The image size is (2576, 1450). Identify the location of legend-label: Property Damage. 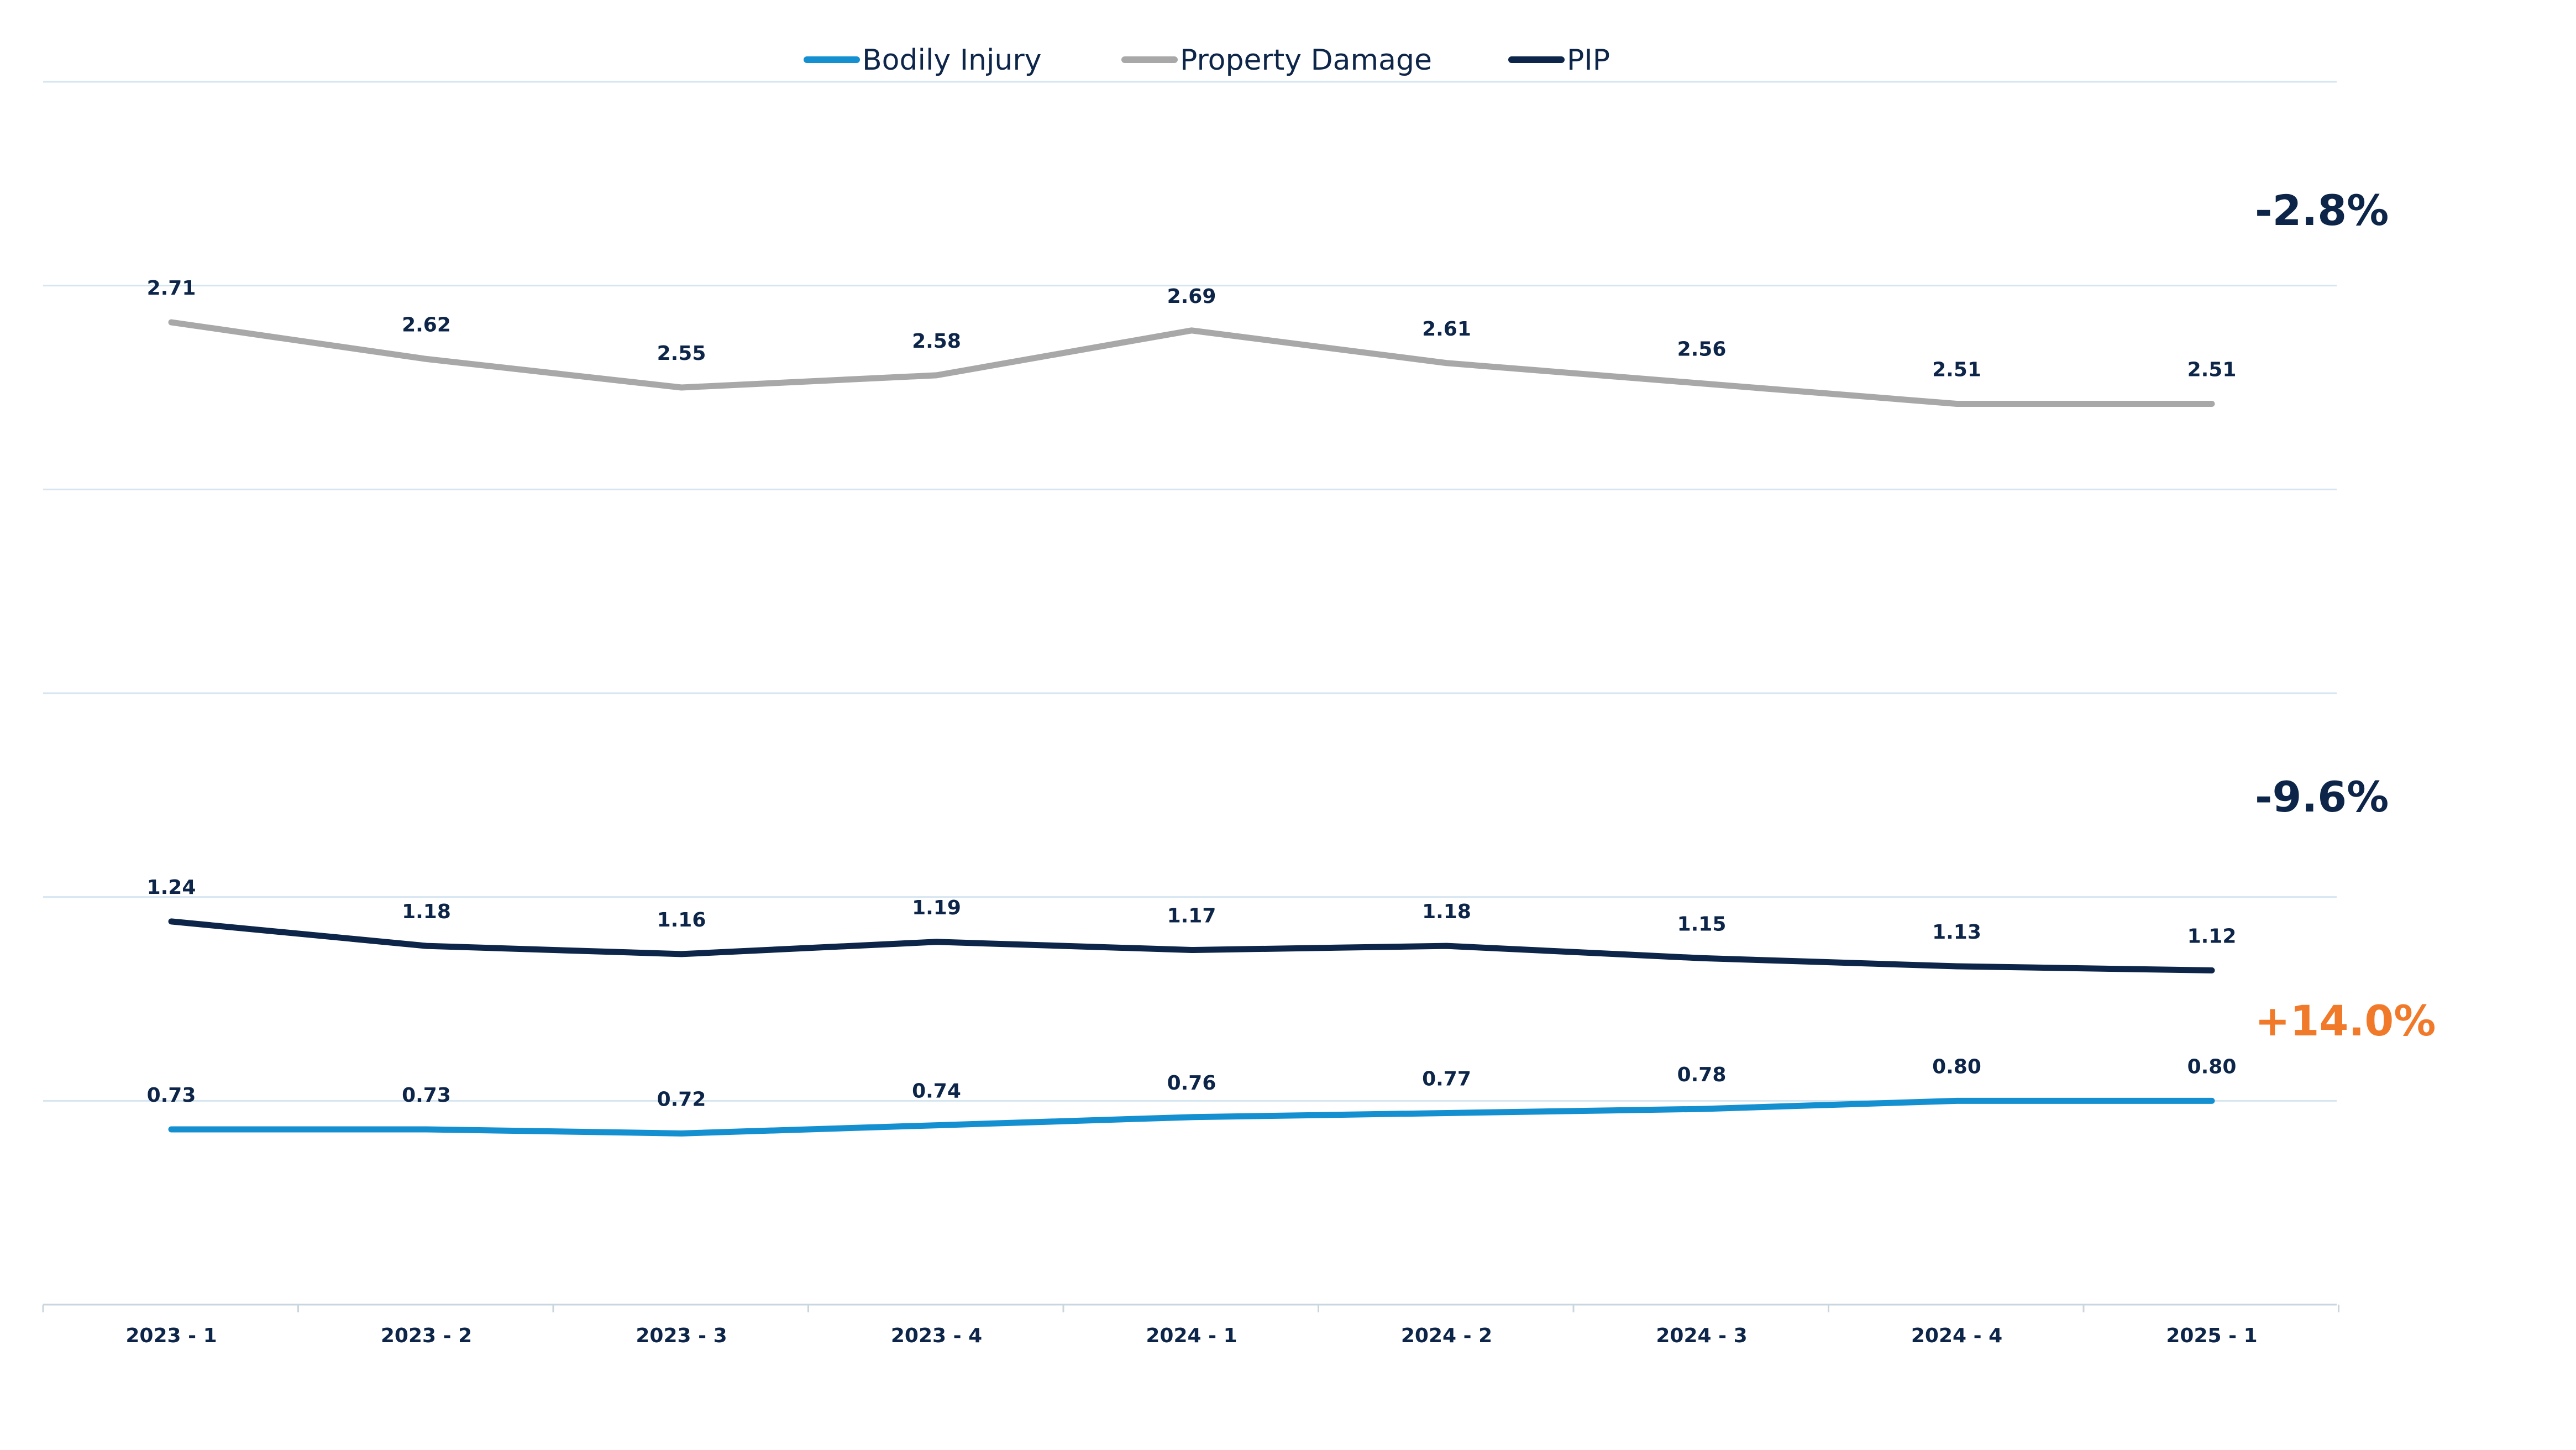
(1306, 60).